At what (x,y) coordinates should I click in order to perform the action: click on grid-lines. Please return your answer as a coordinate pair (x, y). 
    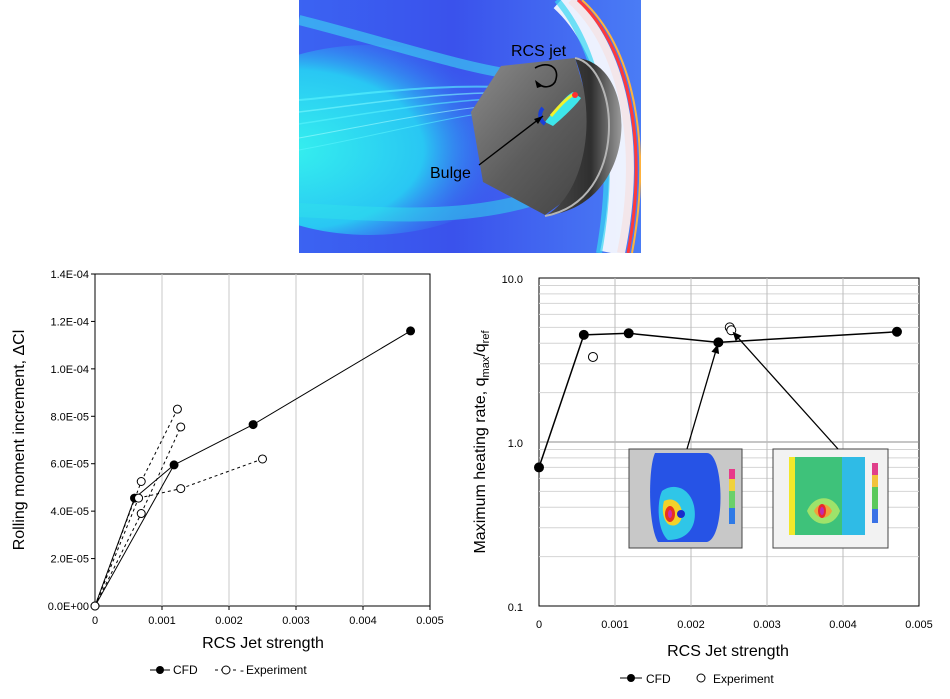
    Looking at the image, I should click on (262, 440).